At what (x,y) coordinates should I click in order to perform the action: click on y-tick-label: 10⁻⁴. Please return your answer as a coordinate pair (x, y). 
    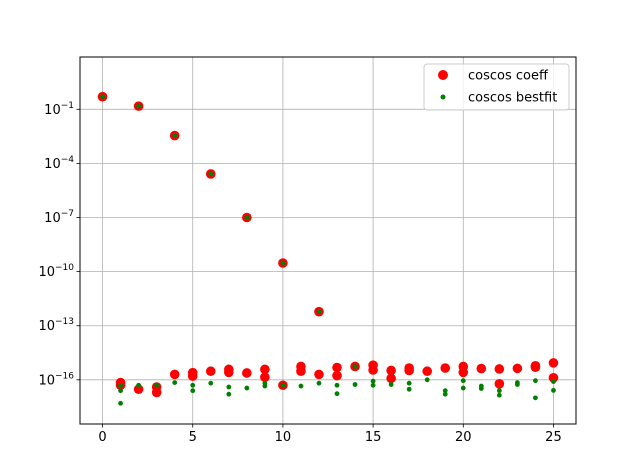
    Looking at the image, I should click on (59, 163).